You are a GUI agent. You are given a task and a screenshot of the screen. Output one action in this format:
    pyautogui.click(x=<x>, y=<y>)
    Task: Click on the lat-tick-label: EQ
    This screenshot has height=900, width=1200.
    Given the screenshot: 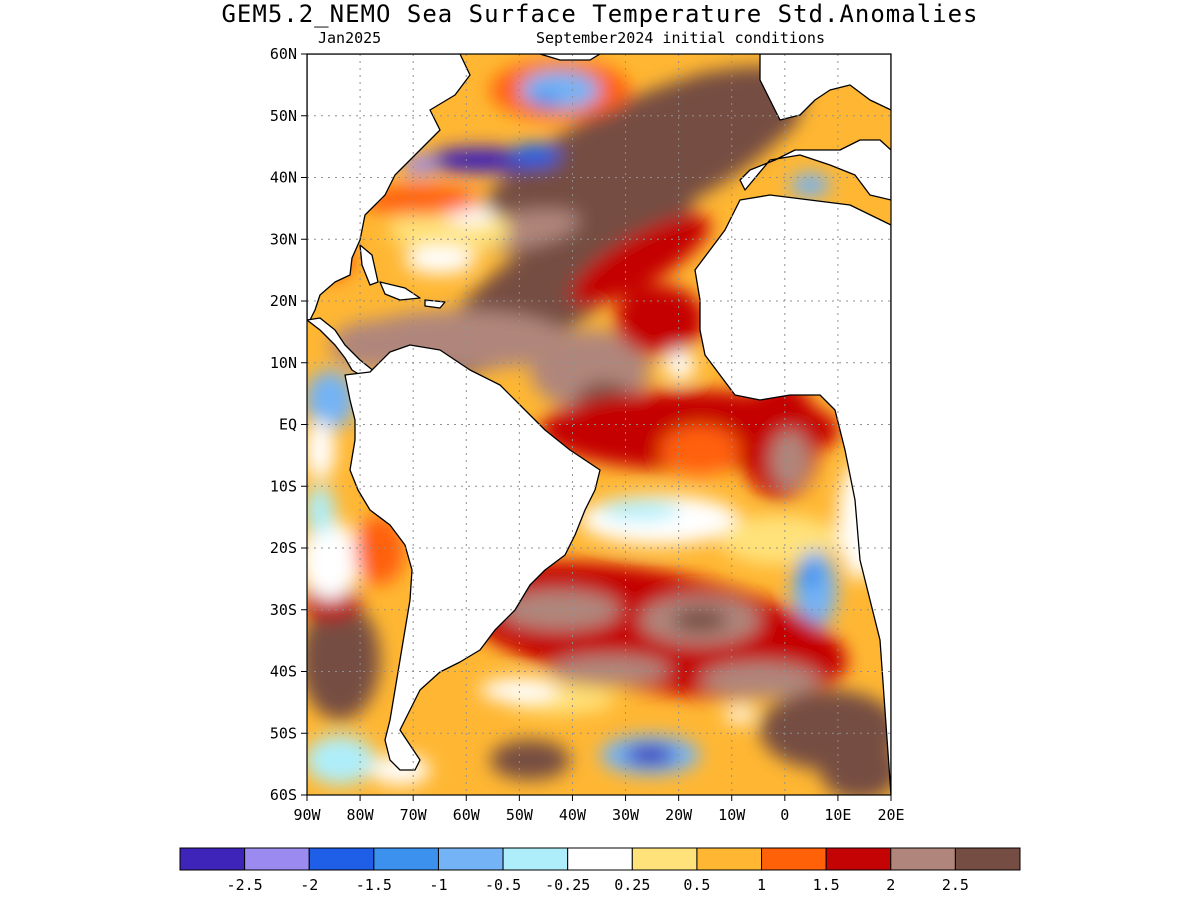 What is the action you would take?
    pyautogui.click(x=288, y=425)
    